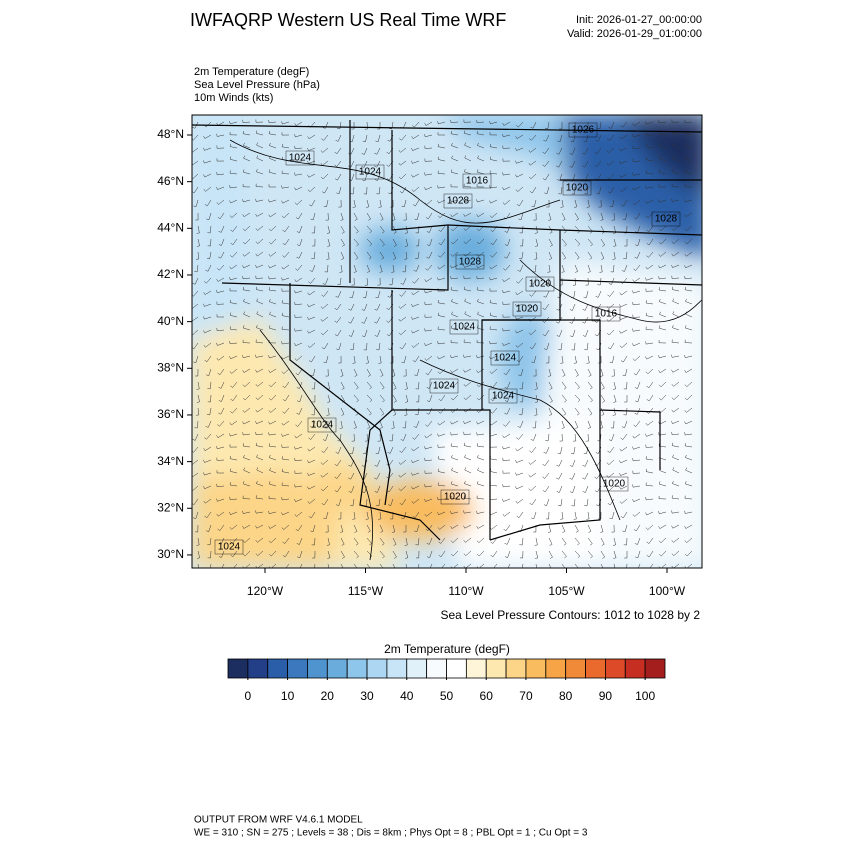 The width and height of the screenshot is (850, 855). Describe the element at coordinates (635, 668) in the screenshot. I see `colorbar-box` at that location.